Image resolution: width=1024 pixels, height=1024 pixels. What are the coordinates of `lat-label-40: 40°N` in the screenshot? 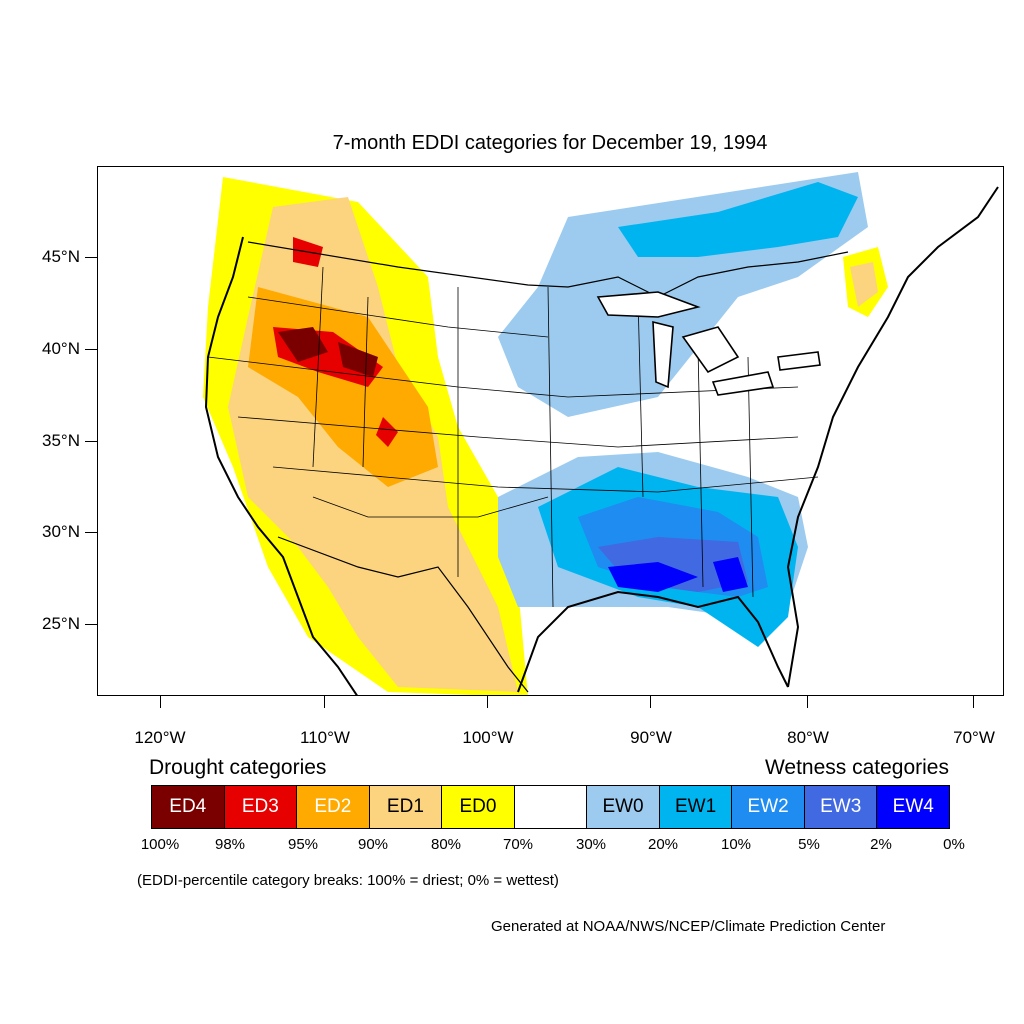 It's located at (61, 348).